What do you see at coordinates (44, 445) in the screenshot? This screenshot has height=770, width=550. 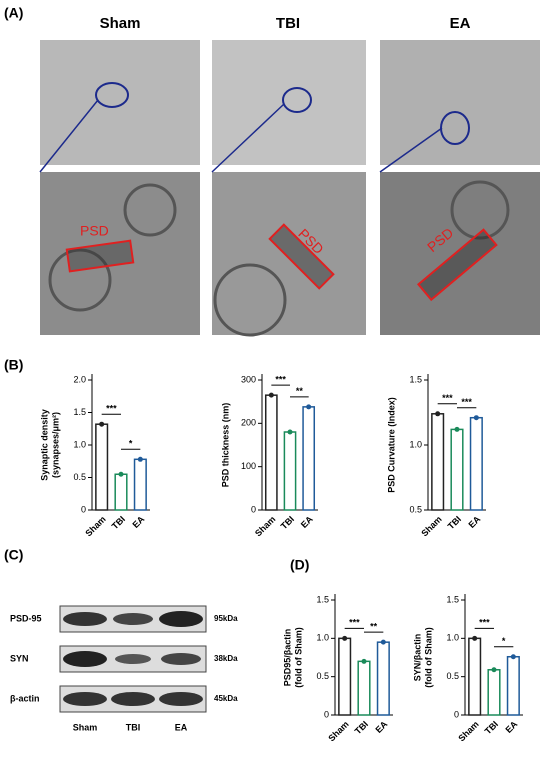 I see `y-axis-label: Synaptic density` at bounding box center [44, 445].